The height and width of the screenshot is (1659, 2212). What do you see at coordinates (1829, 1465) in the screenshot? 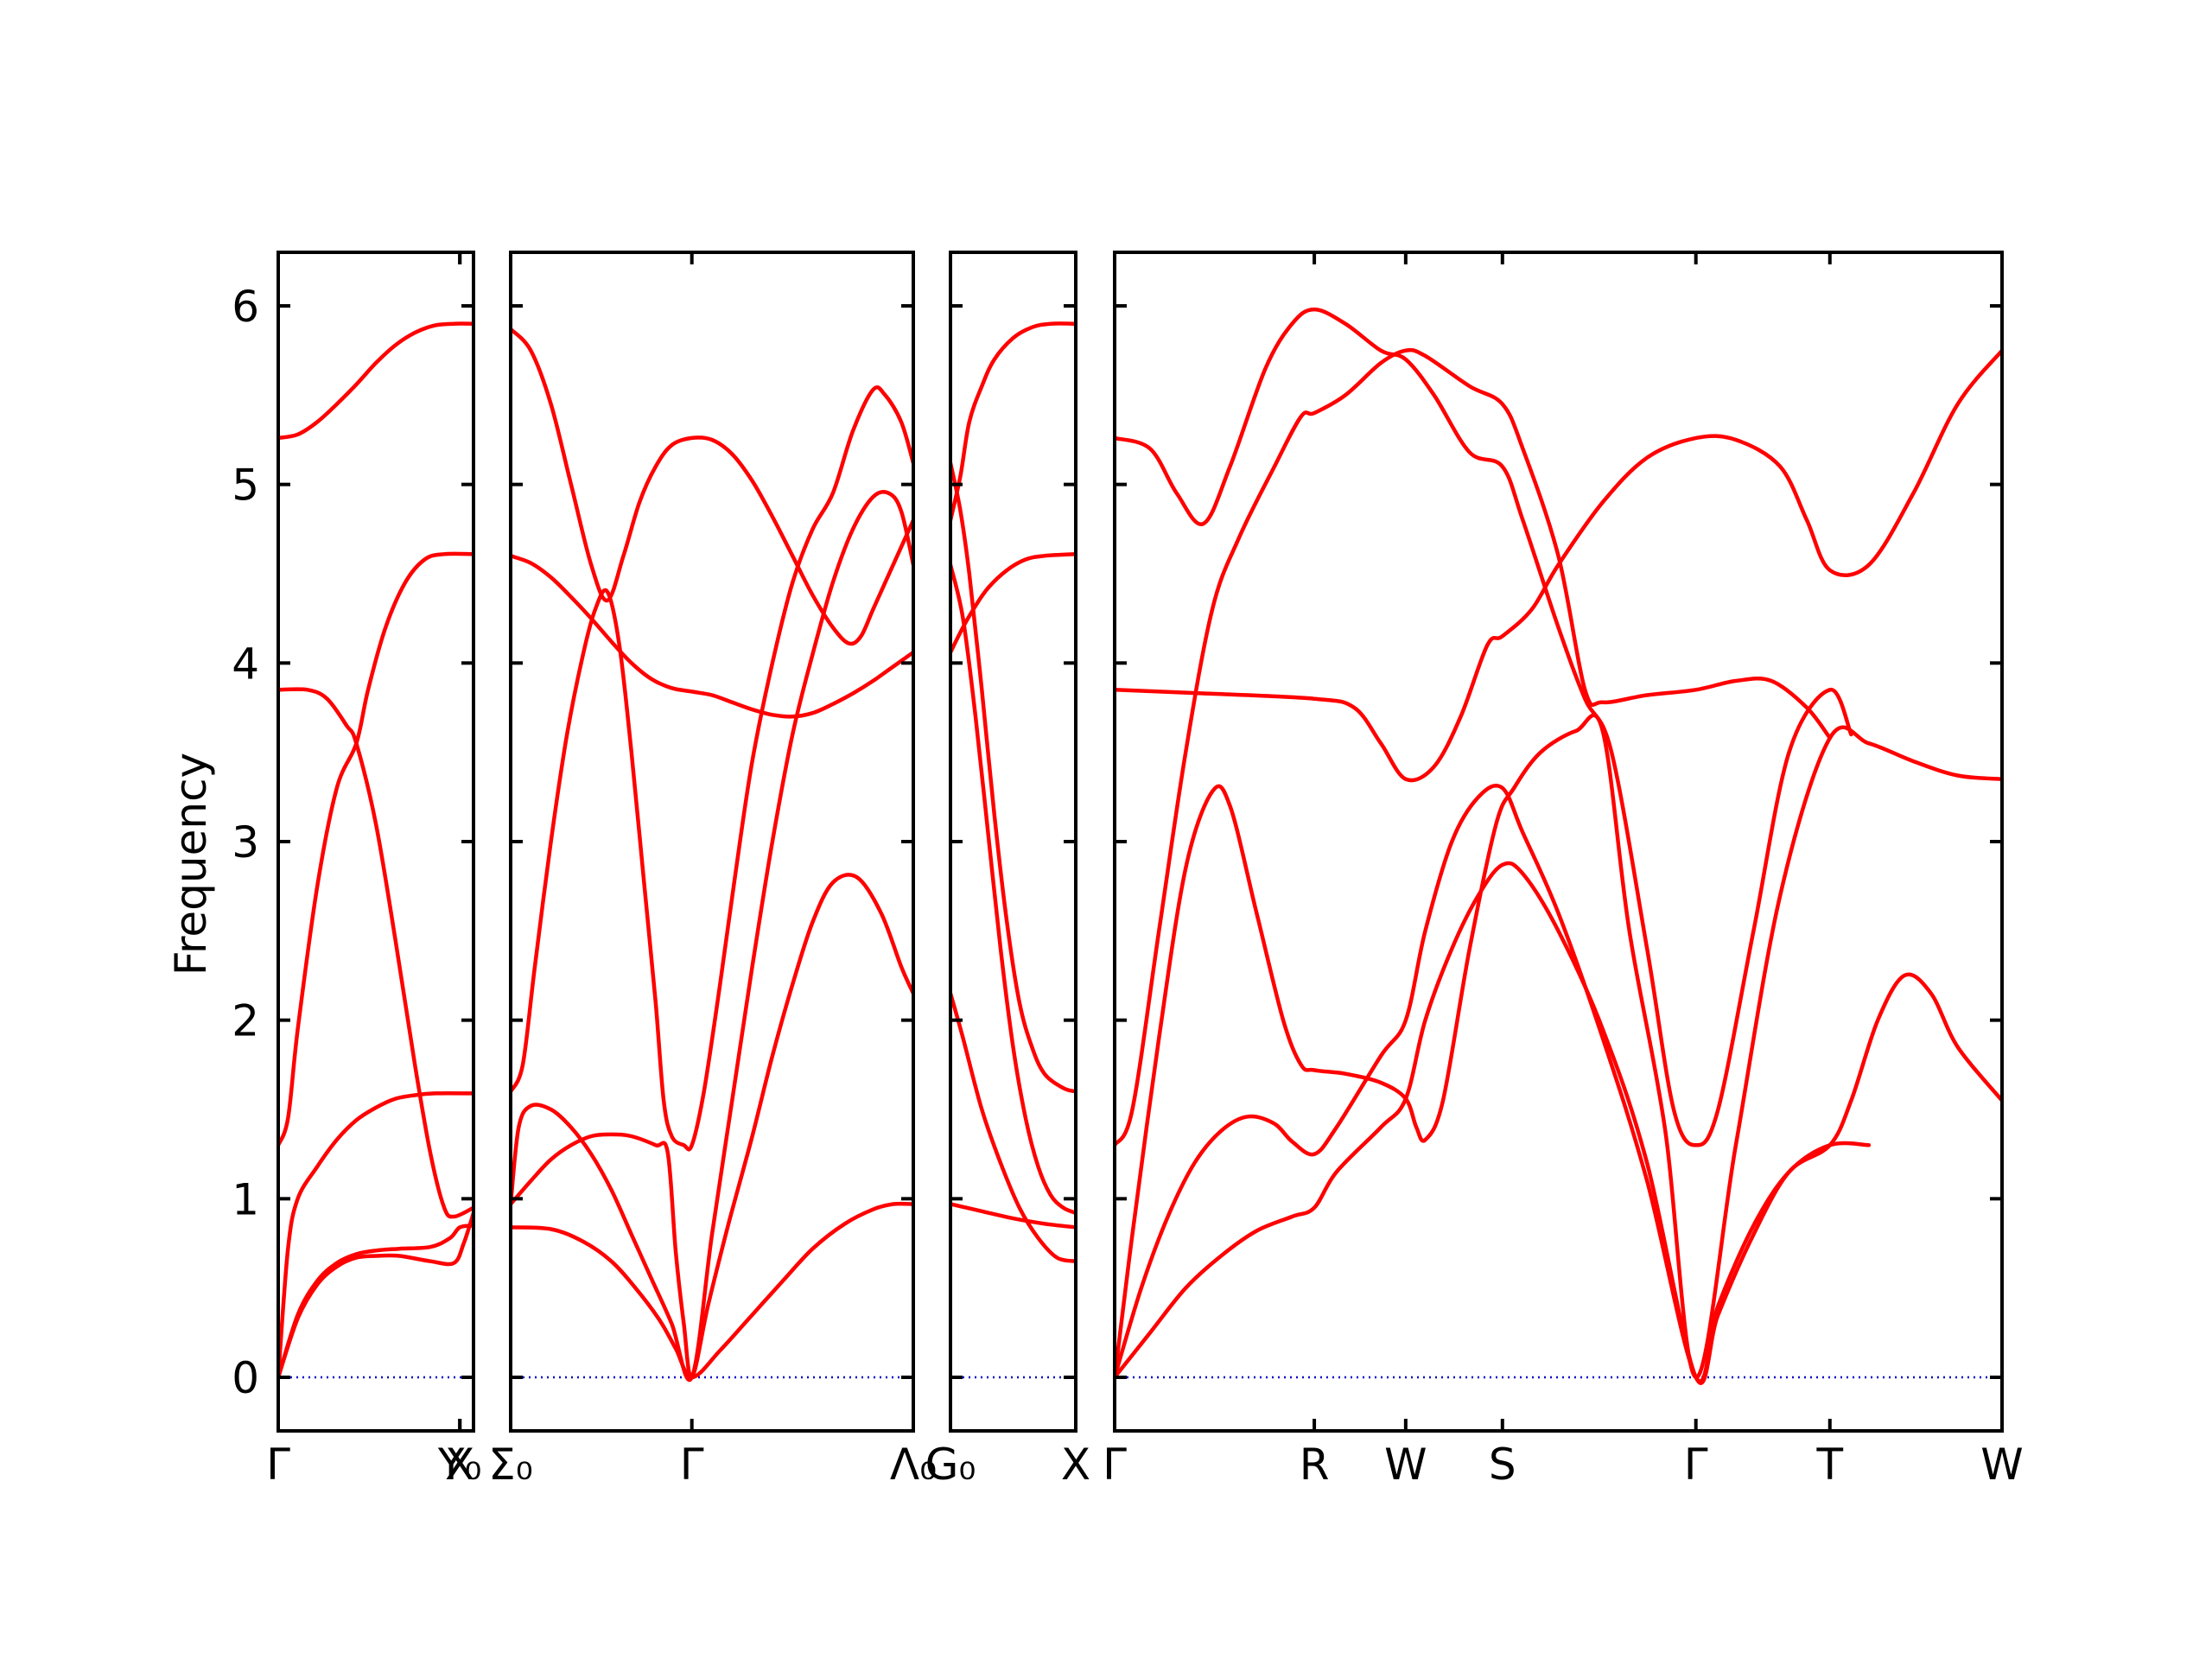
I see `x-tick-label: T` at bounding box center [1829, 1465].